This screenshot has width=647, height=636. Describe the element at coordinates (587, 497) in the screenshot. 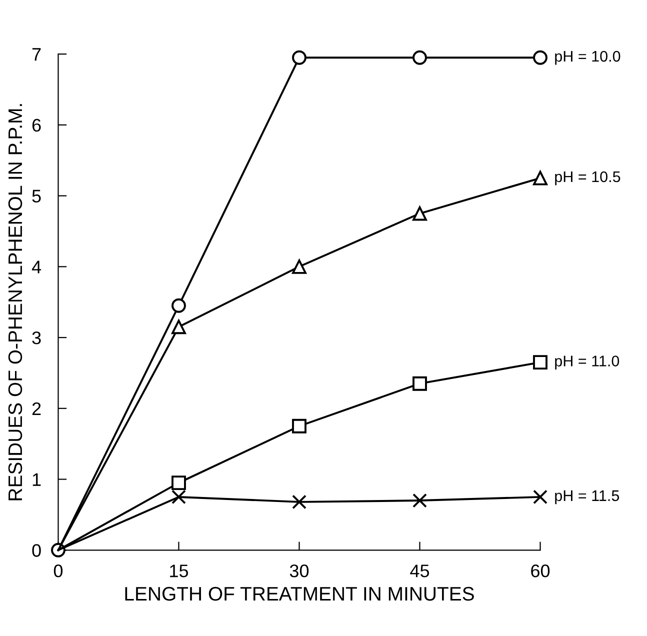

I see `series-label: pH = 11.5` at that location.